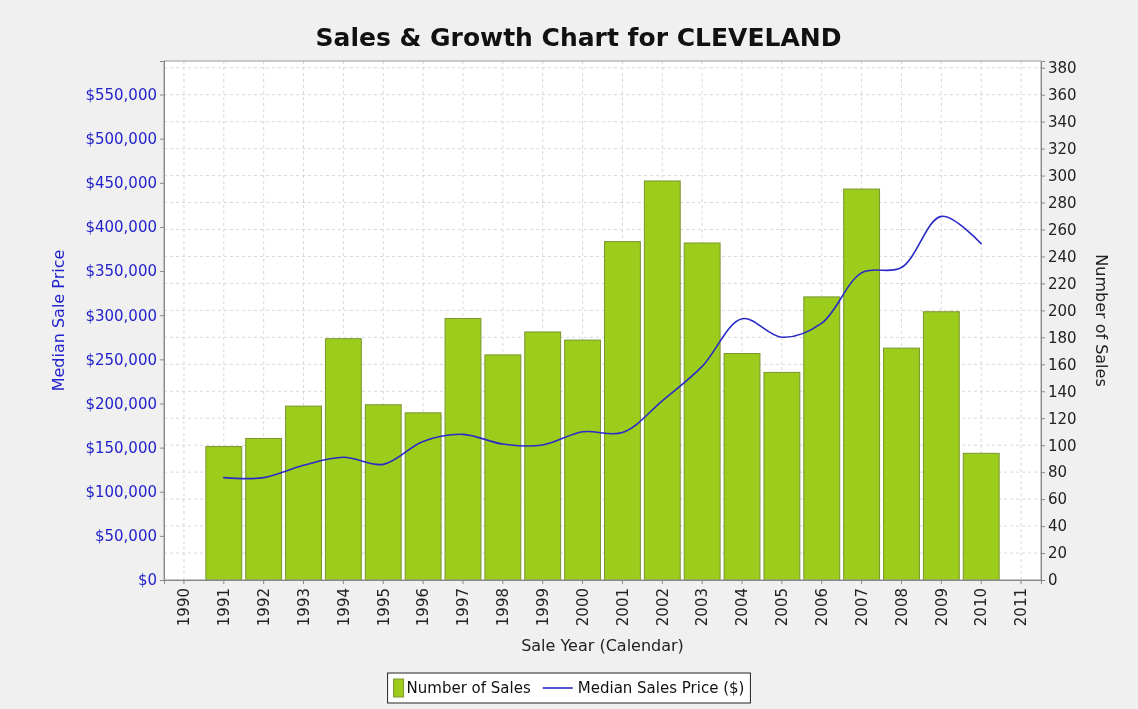 This screenshot has width=1138, height=709. I want to click on y2-tick-label: 180, so click(1062, 337).